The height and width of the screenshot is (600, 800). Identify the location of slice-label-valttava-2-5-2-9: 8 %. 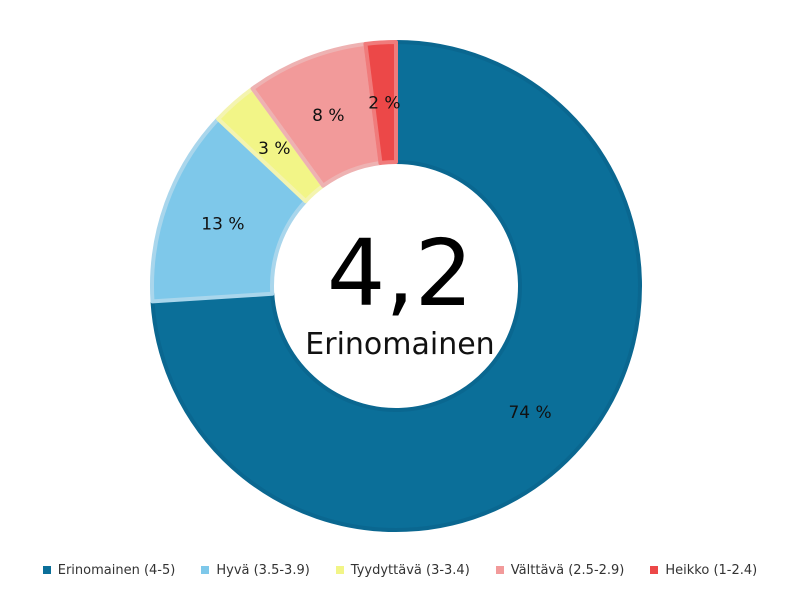
(328, 116).